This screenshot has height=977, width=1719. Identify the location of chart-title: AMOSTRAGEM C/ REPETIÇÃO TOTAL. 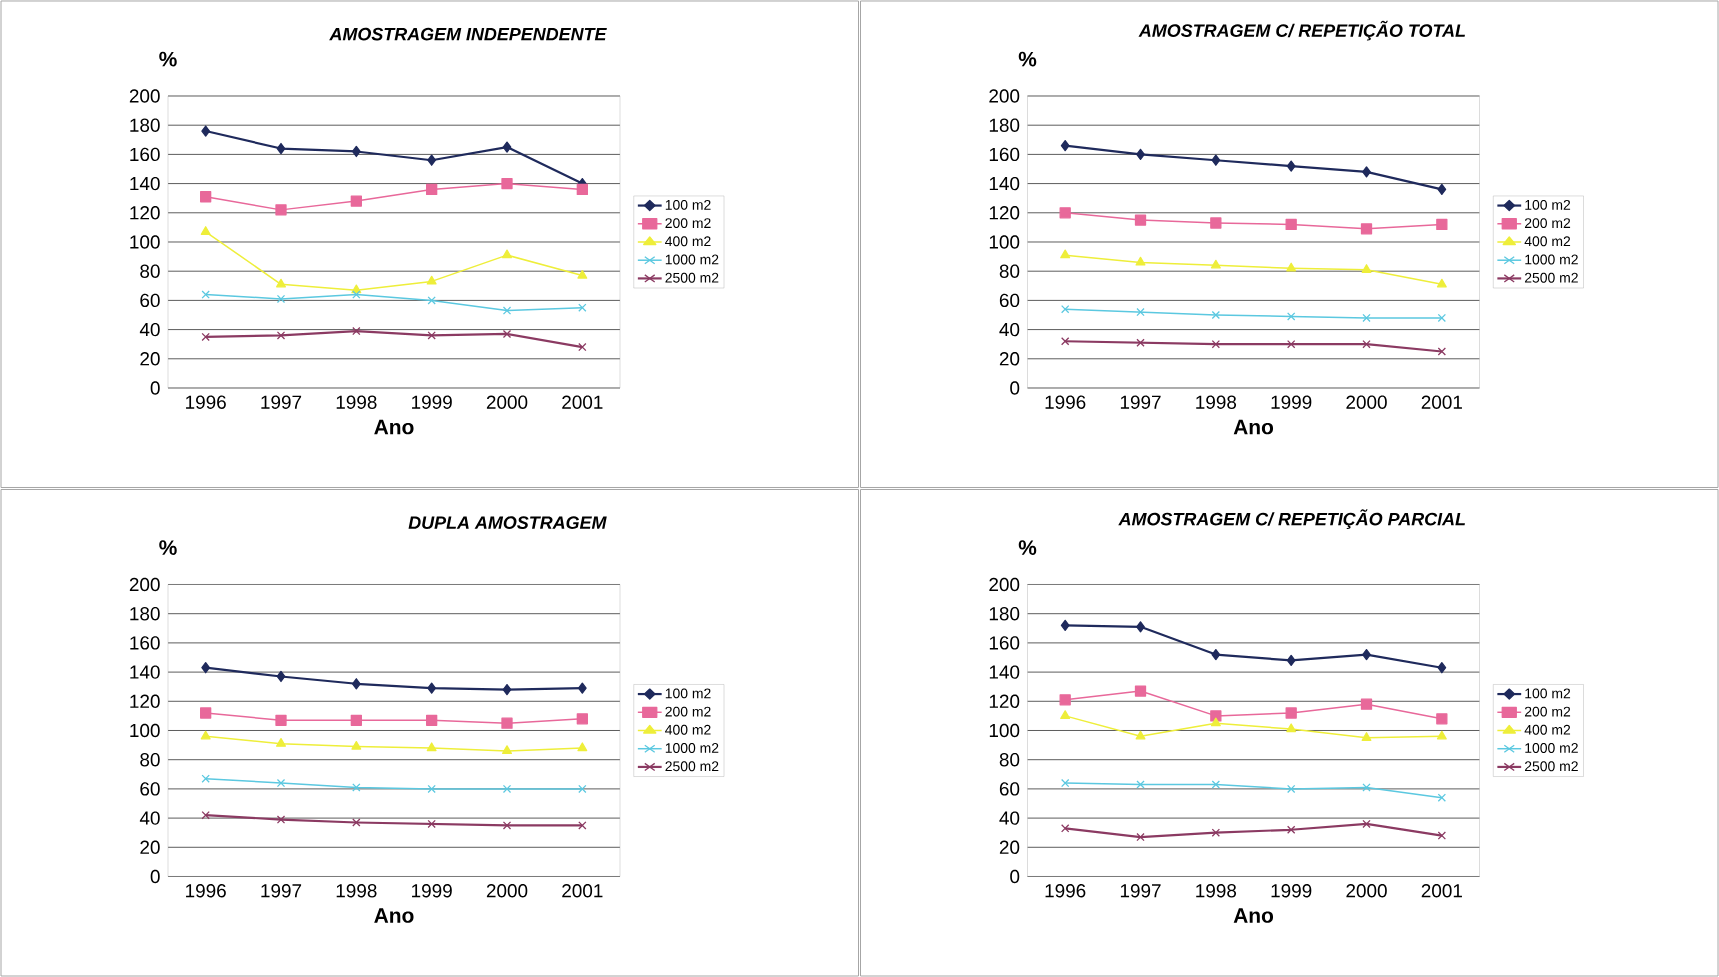
(1301, 30).